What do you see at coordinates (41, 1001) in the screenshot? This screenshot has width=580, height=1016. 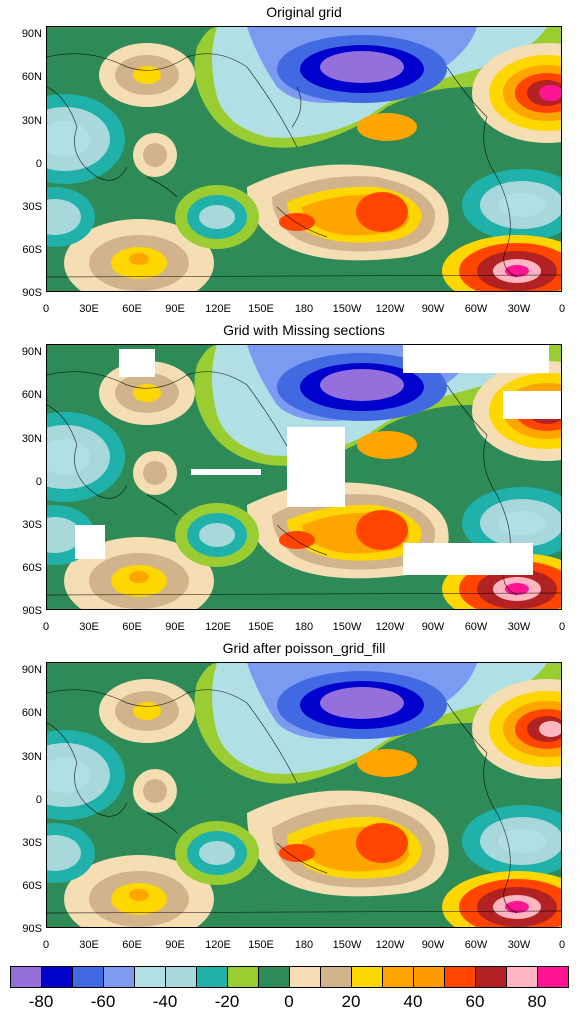 I see `labelbar-label: -80` at bounding box center [41, 1001].